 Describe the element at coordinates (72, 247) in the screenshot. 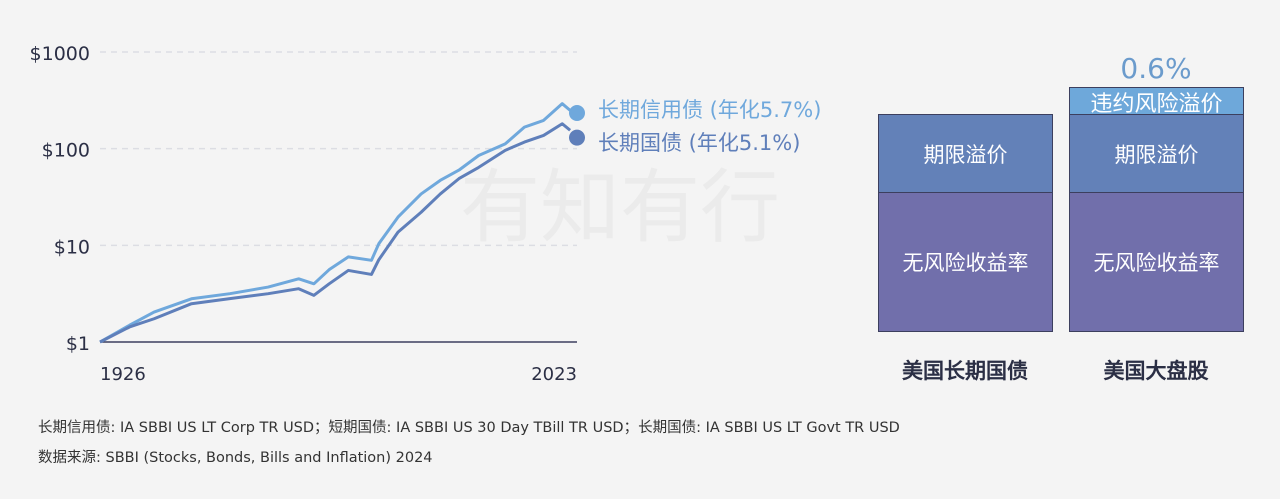

I see `y-tick-label: $10` at that location.